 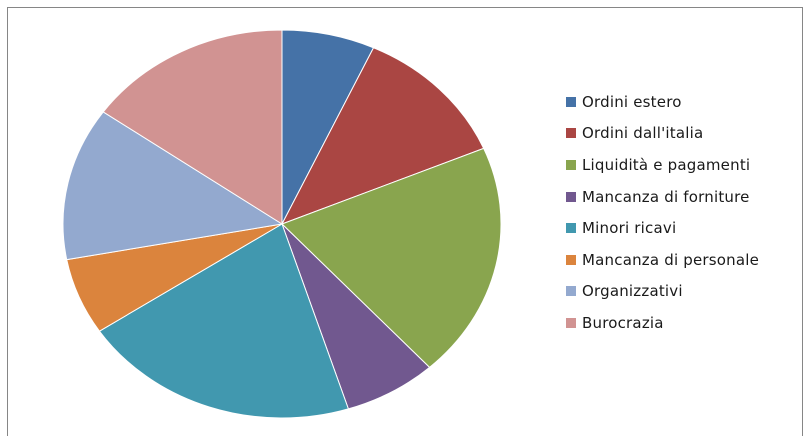 I want to click on legend-item: Liquidità e pagamenti, so click(x=662, y=165).